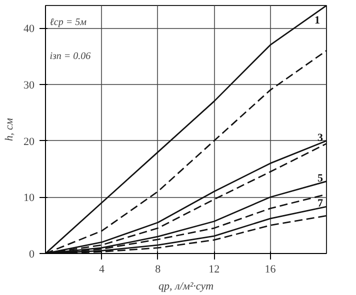  What do you see at coordinates (270, 270) in the screenshot?
I see `x-tick-label: 16` at bounding box center [270, 270].